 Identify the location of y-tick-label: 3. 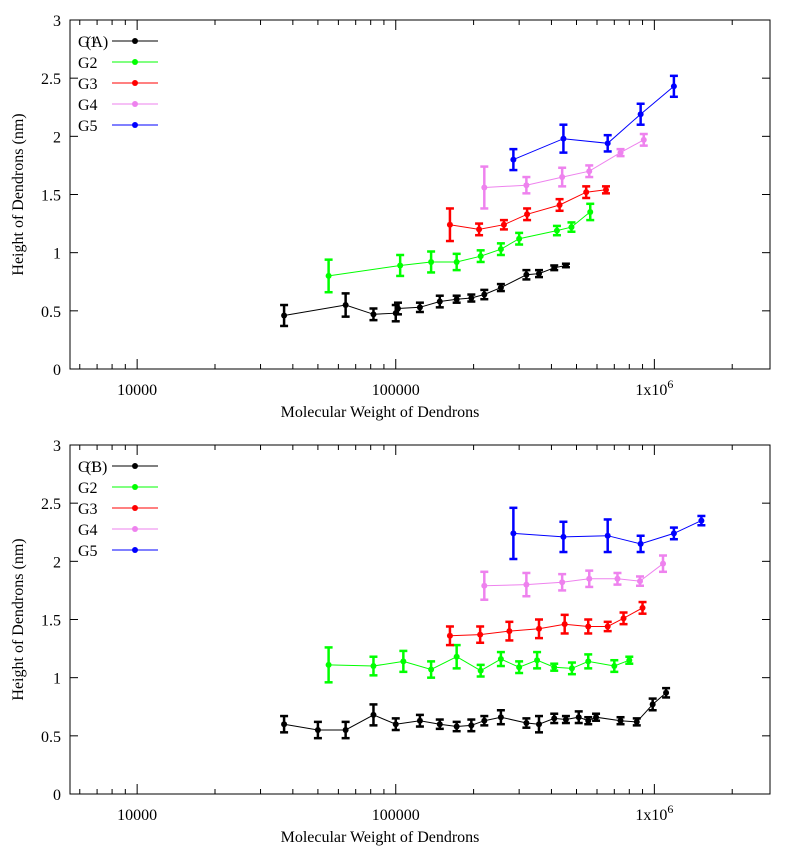
(57, 21).